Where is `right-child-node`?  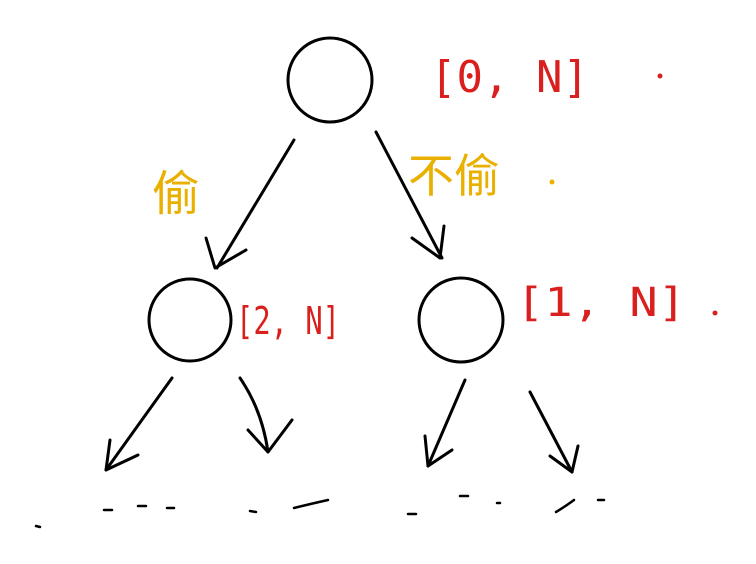
right-child-node is located at coordinates (461, 320).